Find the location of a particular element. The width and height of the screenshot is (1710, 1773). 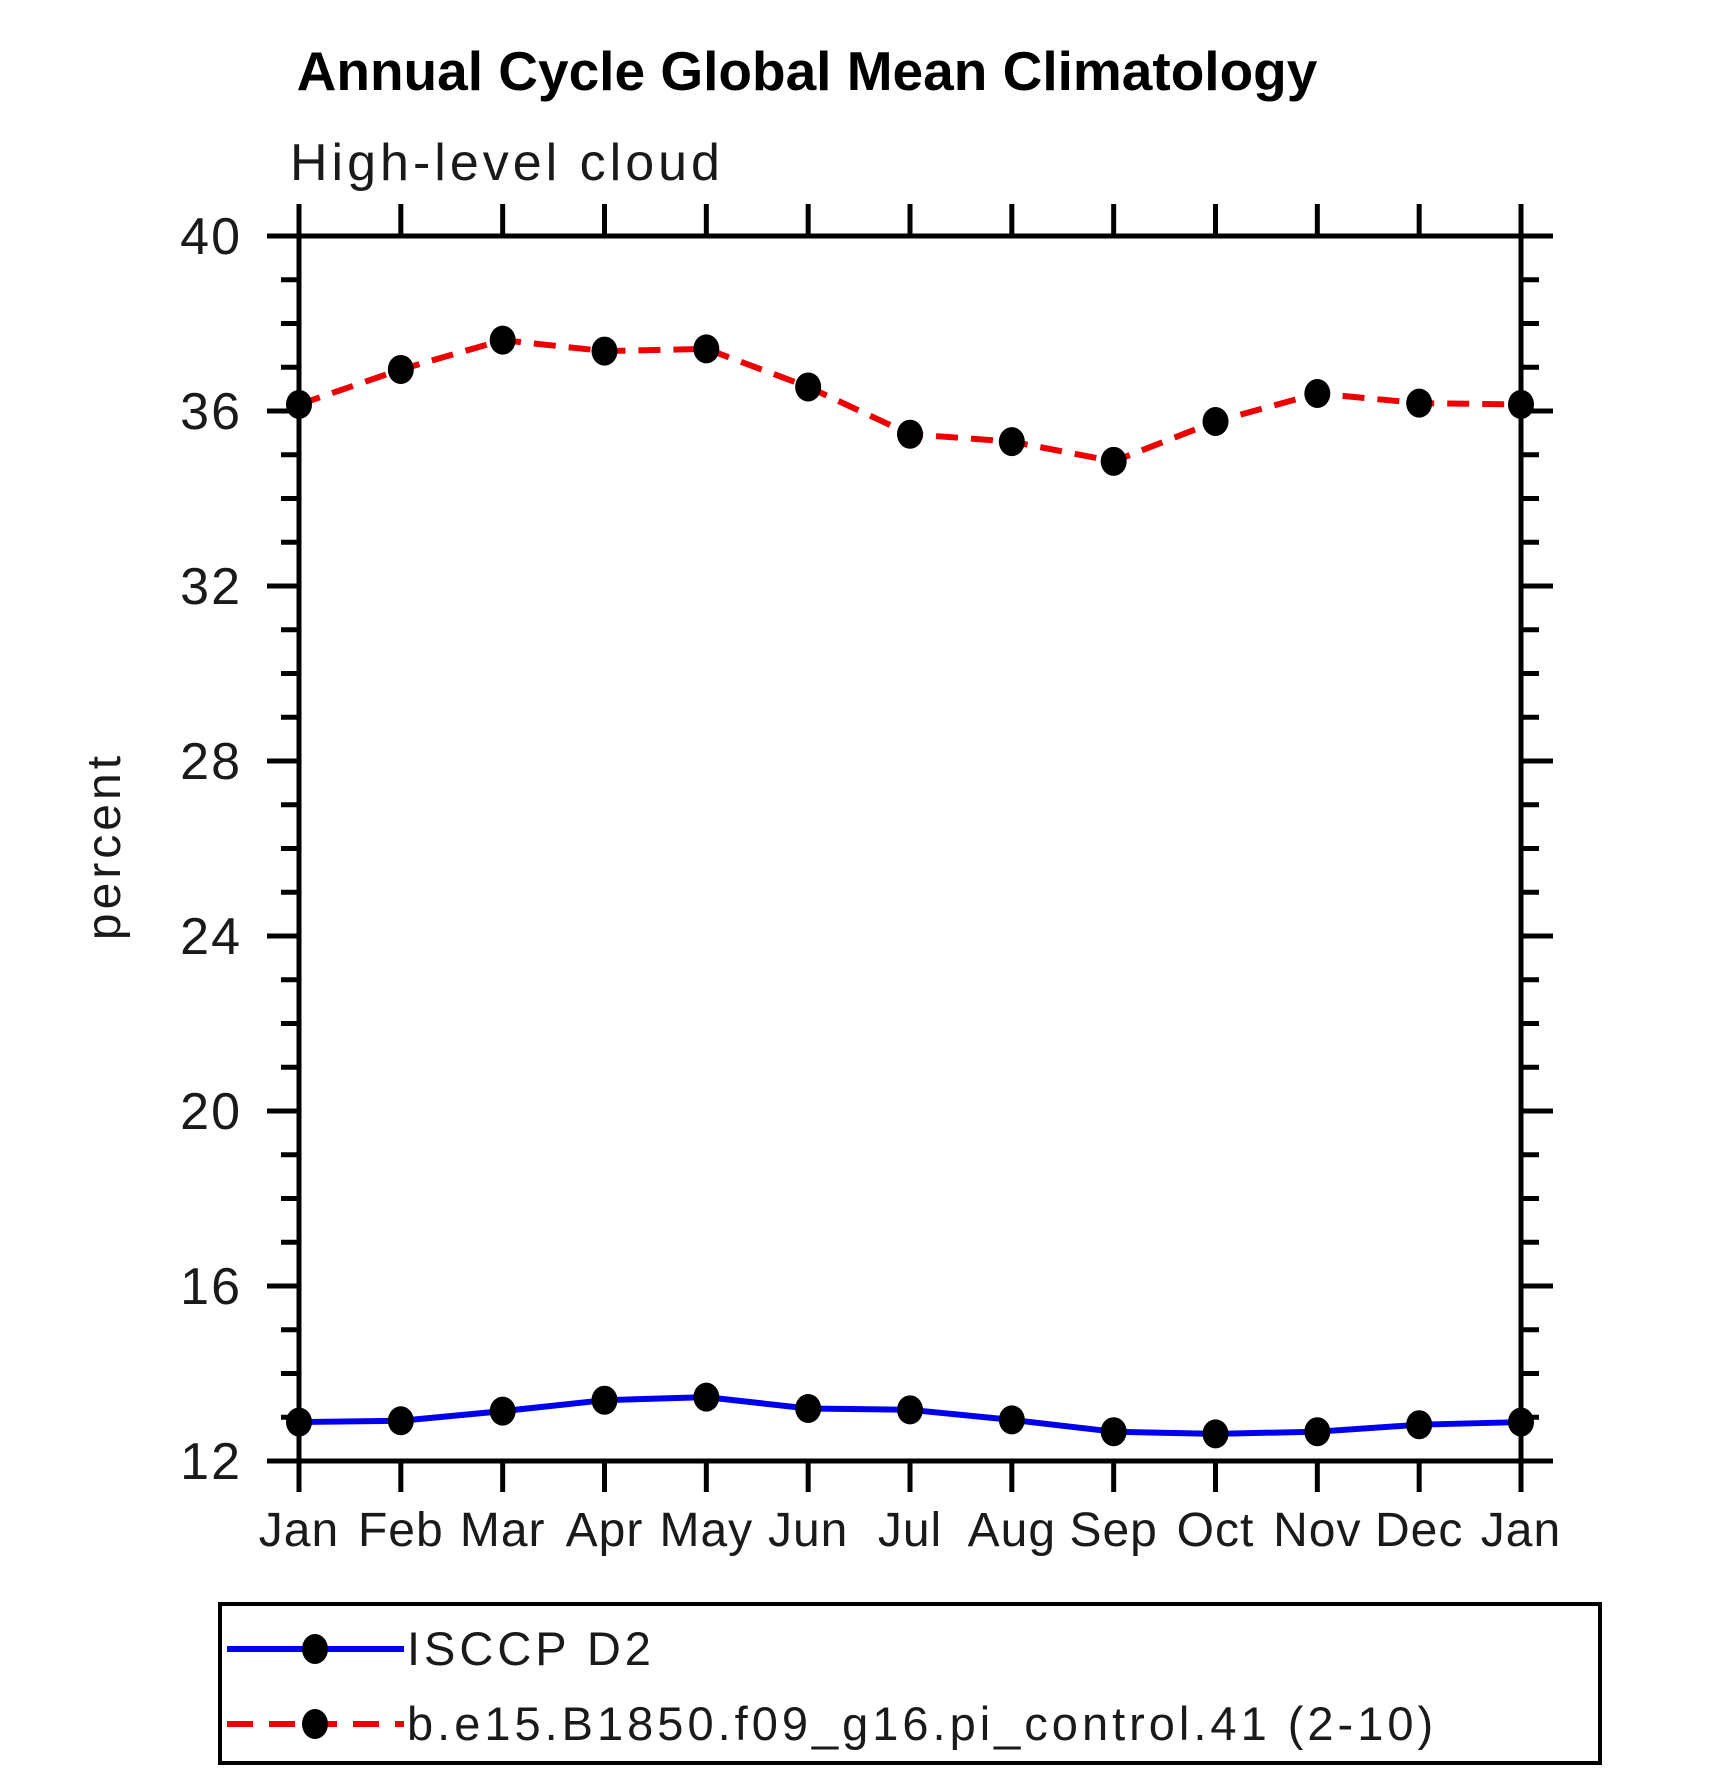

y-tick-label: 28 is located at coordinates (211, 762).